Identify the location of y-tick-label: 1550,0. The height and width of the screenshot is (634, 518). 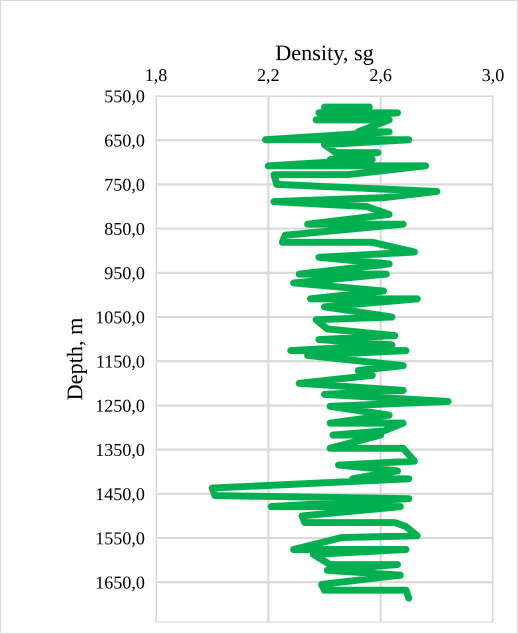
(120, 540).